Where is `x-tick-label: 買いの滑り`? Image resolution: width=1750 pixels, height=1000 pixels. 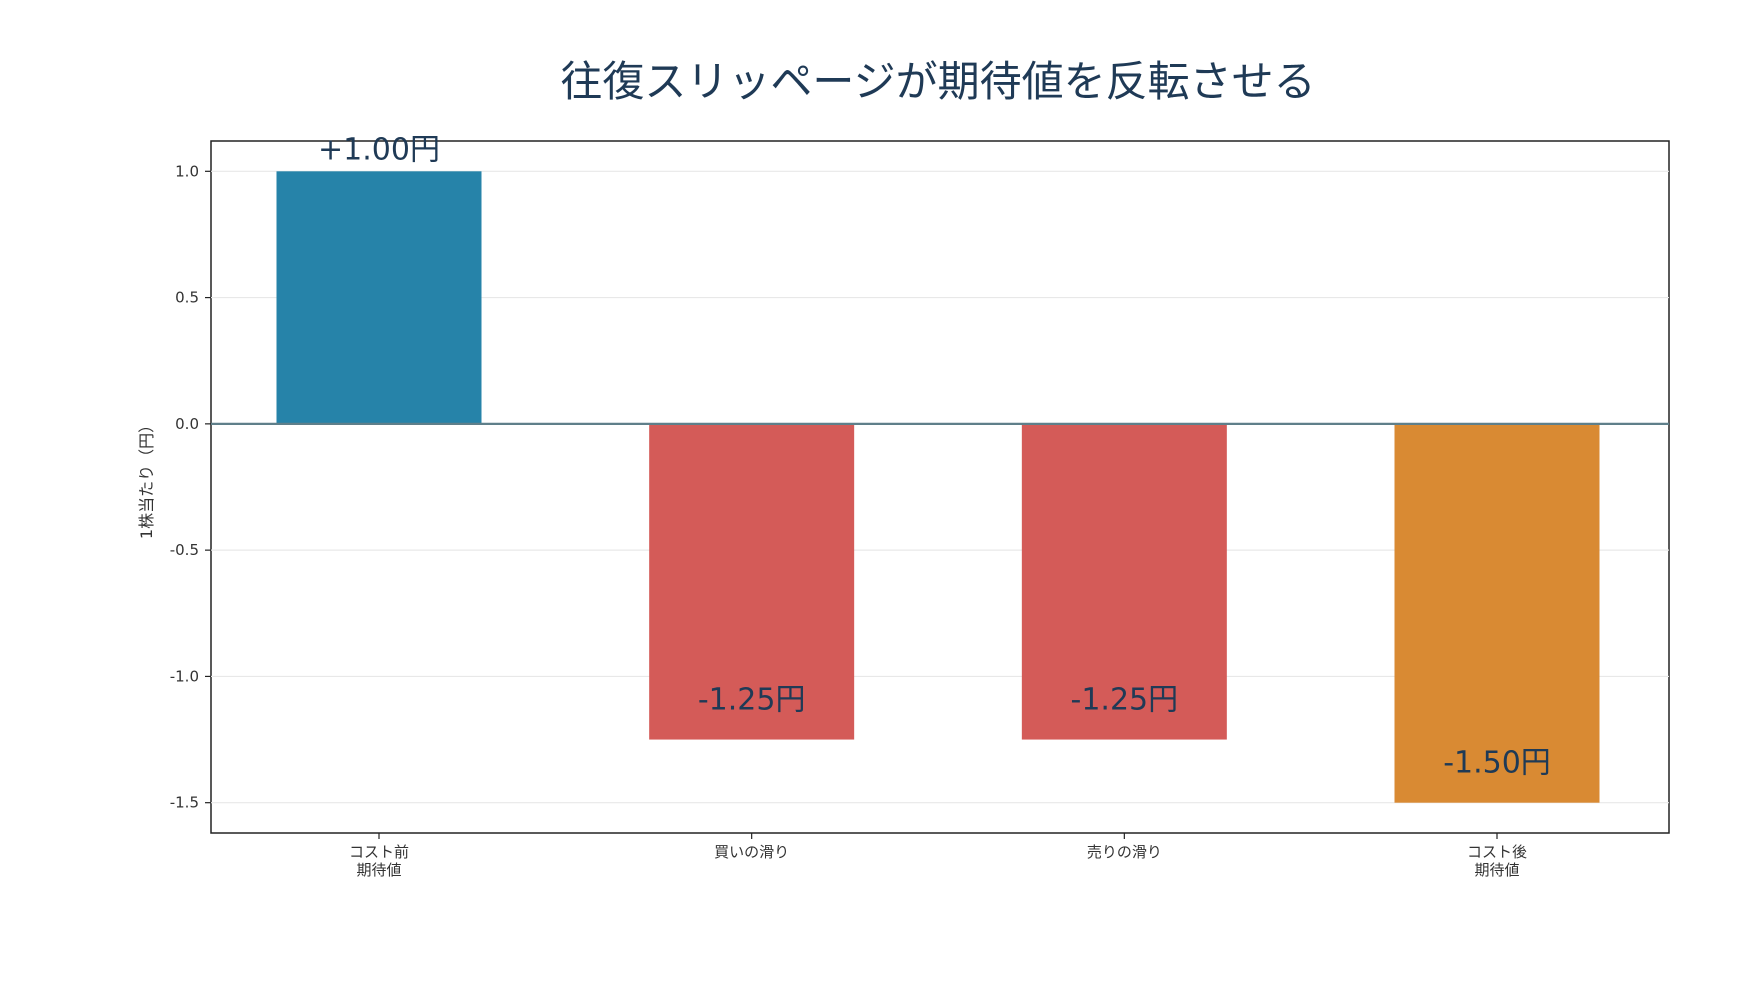 x-tick-label: 買いの滑り is located at coordinates (751, 852).